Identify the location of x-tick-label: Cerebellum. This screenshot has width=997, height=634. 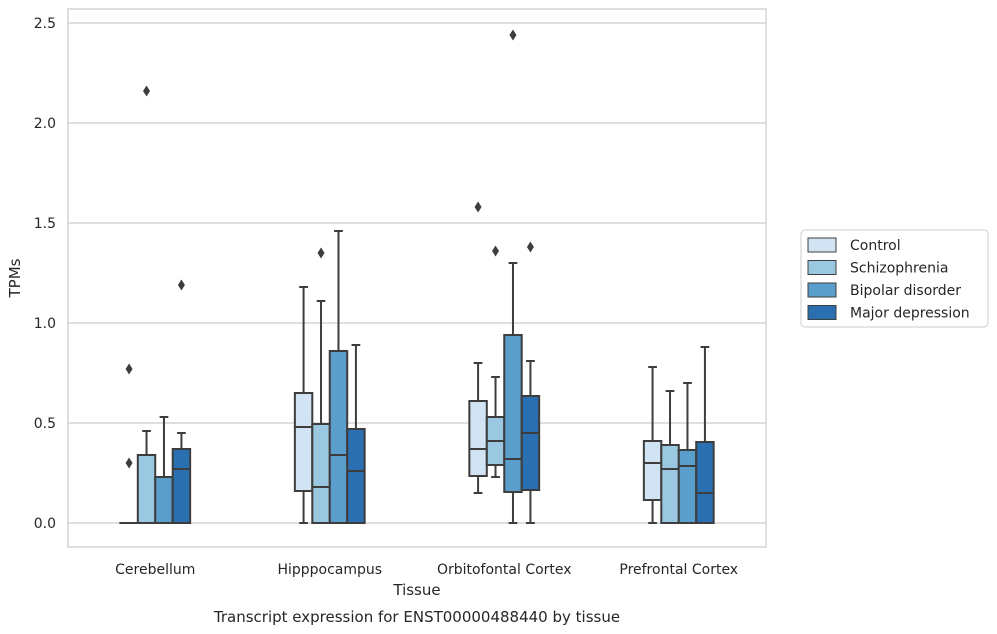
(155, 570).